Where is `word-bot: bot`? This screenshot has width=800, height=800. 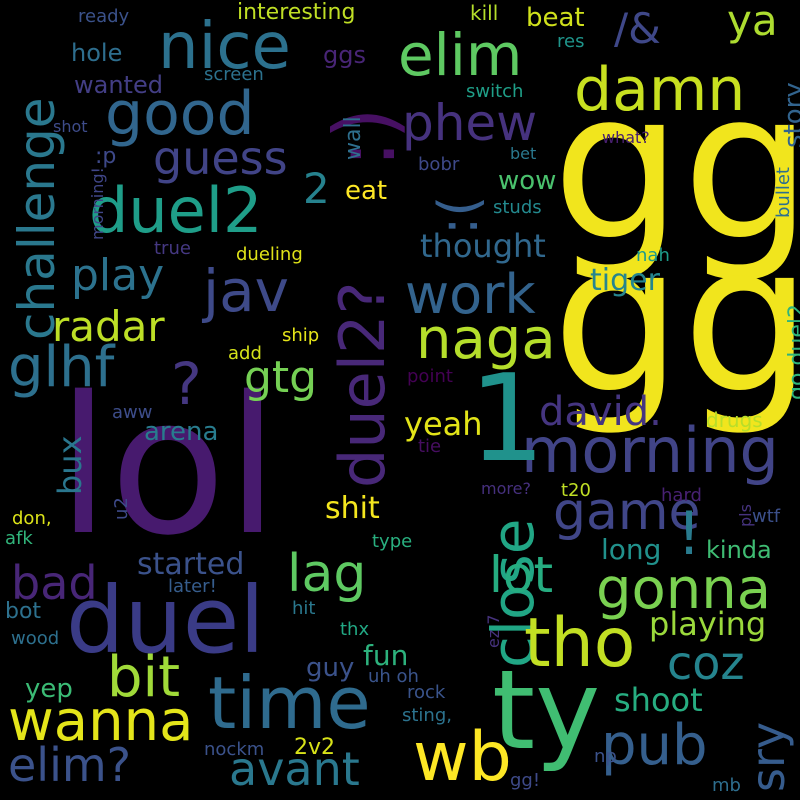 word-bot: bot is located at coordinates (23, 611).